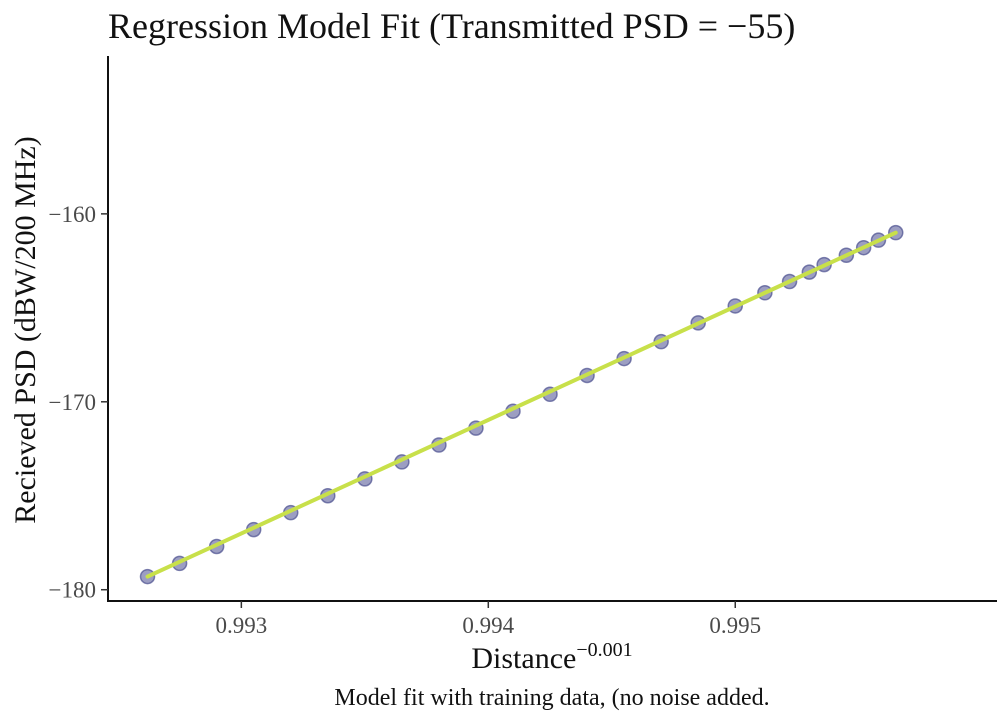 The height and width of the screenshot is (720, 1008). What do you see at coordinates (25, 329) in the screenshot?
I see `y-axis-label: Recieved PSD (dBW/200 MHz)` at bounding box center [25, 329].